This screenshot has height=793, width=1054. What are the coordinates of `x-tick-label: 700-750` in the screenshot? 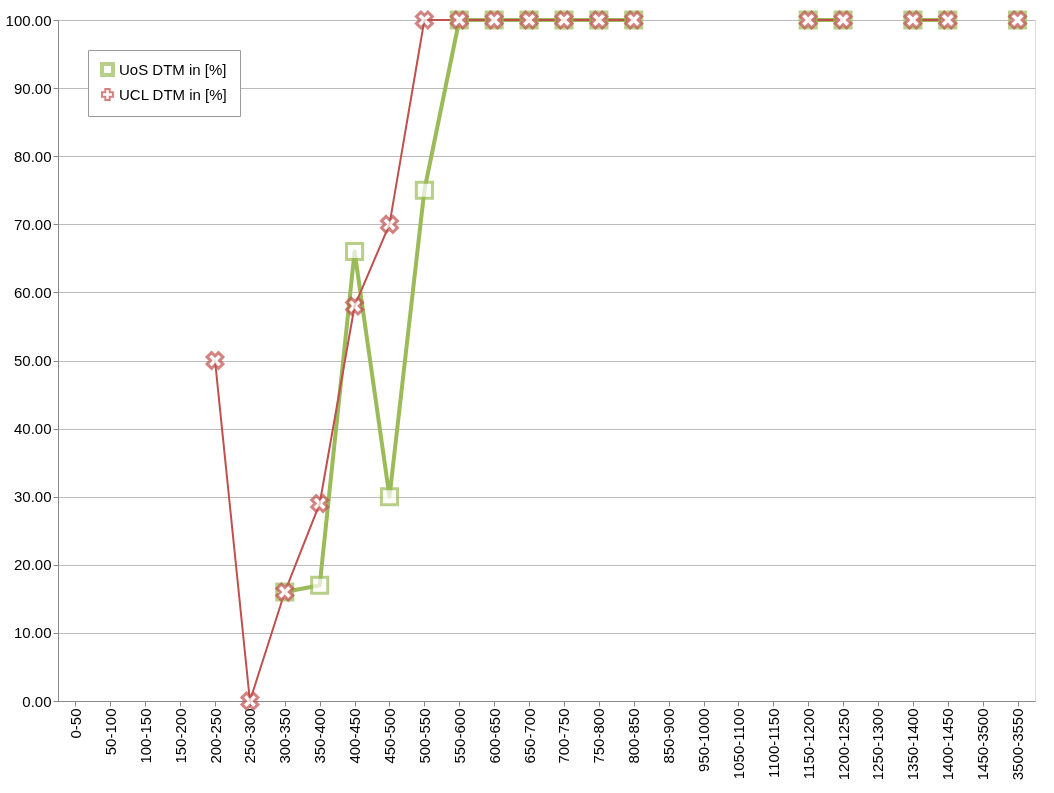 It's located at (564, 736).